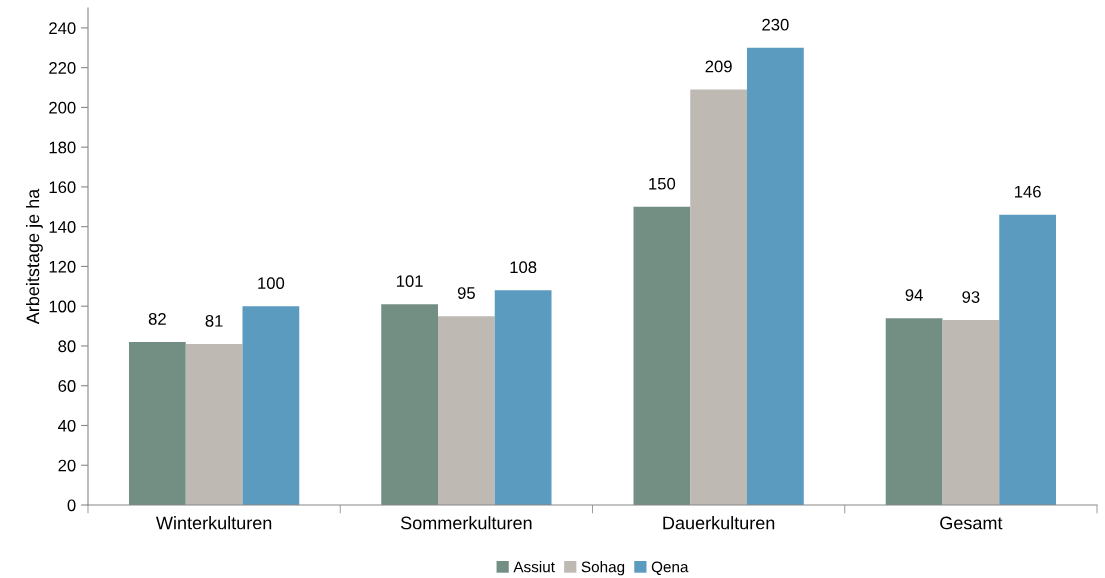 The height and width of the screenshot is (578, 1105). I want to click on y-tick-label: 140, so click(62, 227).